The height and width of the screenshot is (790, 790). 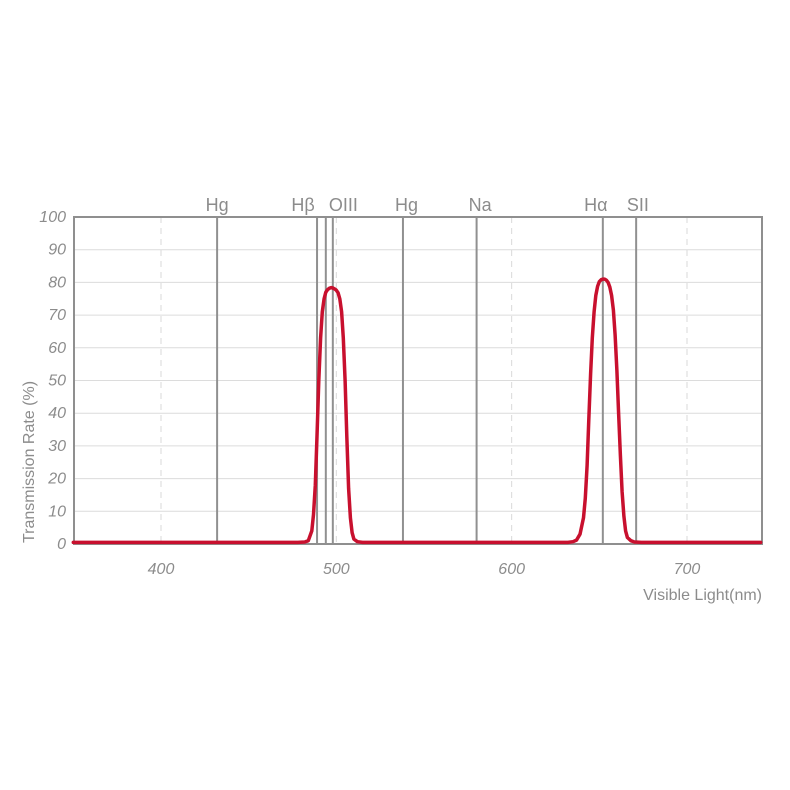 What do you see at coordinates (161, 569) in the screenshot?
I see `x-tick-label: 400` at bounding box center [161, 569].